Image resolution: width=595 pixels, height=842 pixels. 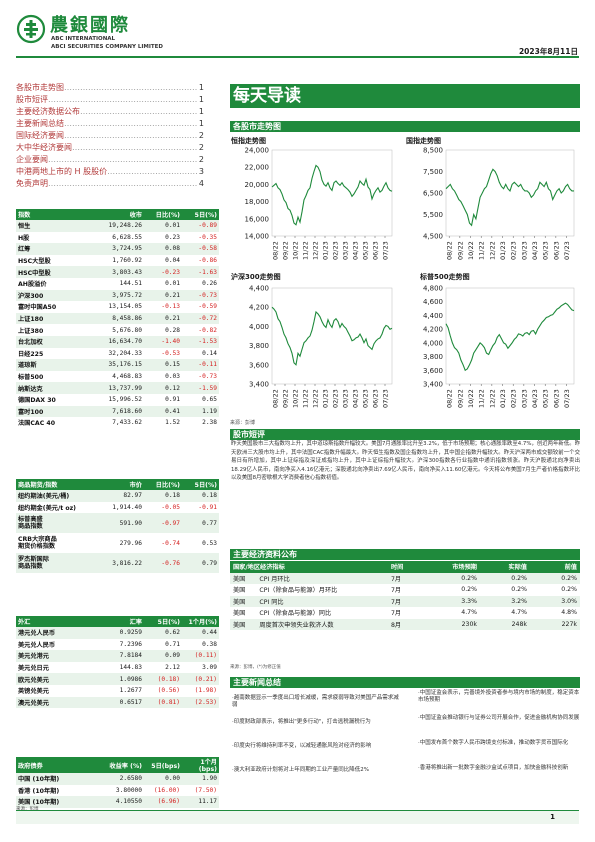 What do you see at coordinates (326, 398) in the screenshot?
I see `x-tick-label: 01/23` at bounding box center [326, 398].